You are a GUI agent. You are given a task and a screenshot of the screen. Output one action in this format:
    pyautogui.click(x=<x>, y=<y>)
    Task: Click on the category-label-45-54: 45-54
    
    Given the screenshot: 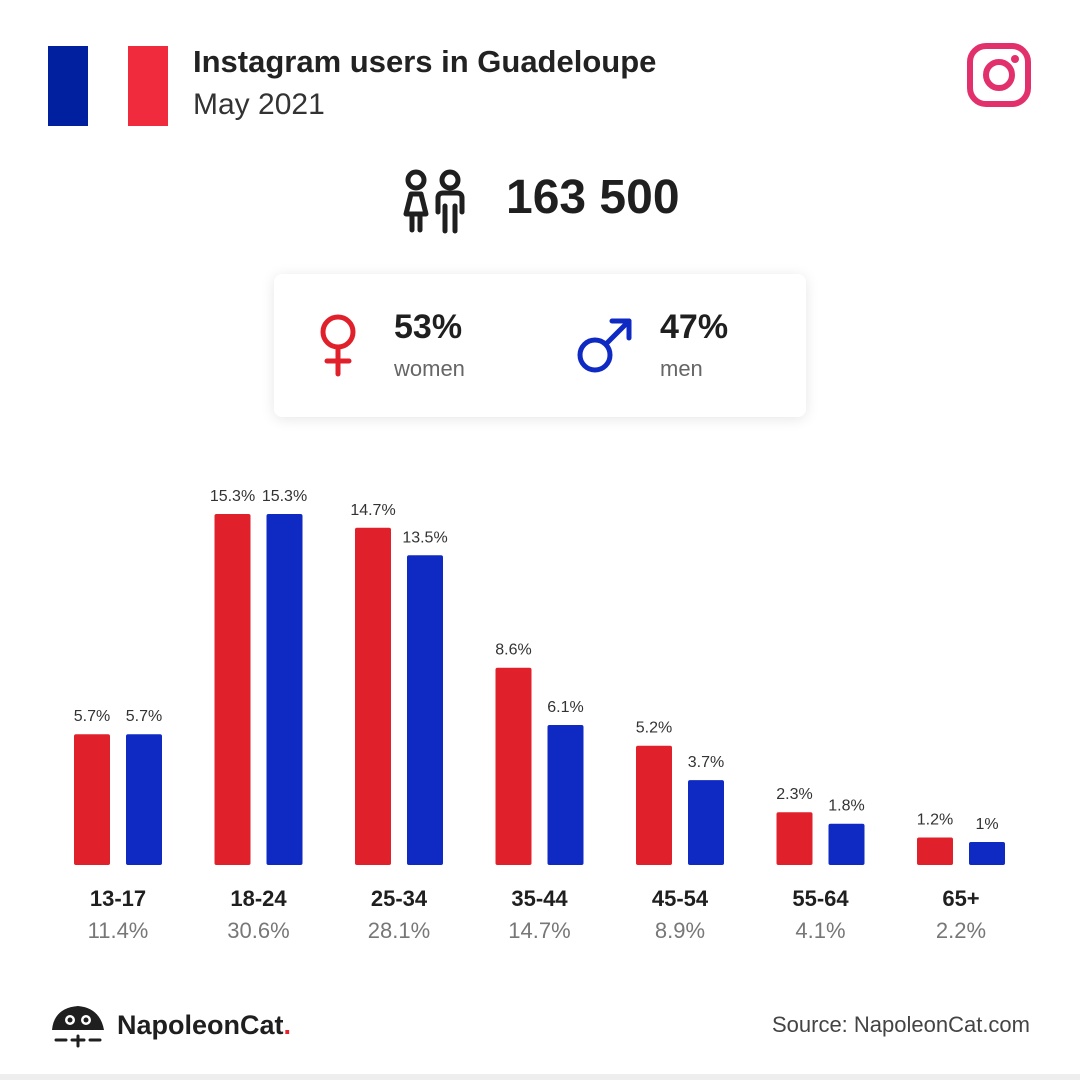 What is the action you would take?
    pyautogui.click(x=680, y=898)
    